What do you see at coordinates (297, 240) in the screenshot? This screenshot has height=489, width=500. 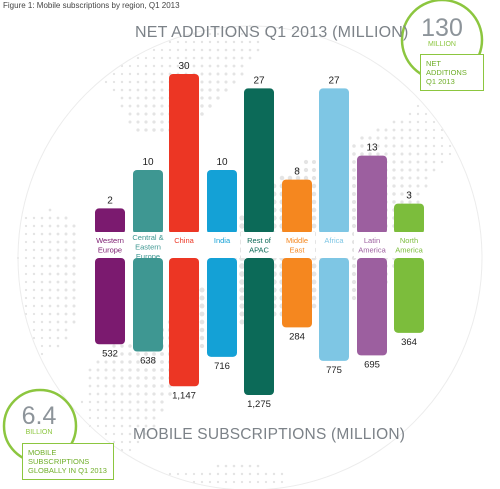 I see `region-label: Middle` at bounding box center [297, 240].